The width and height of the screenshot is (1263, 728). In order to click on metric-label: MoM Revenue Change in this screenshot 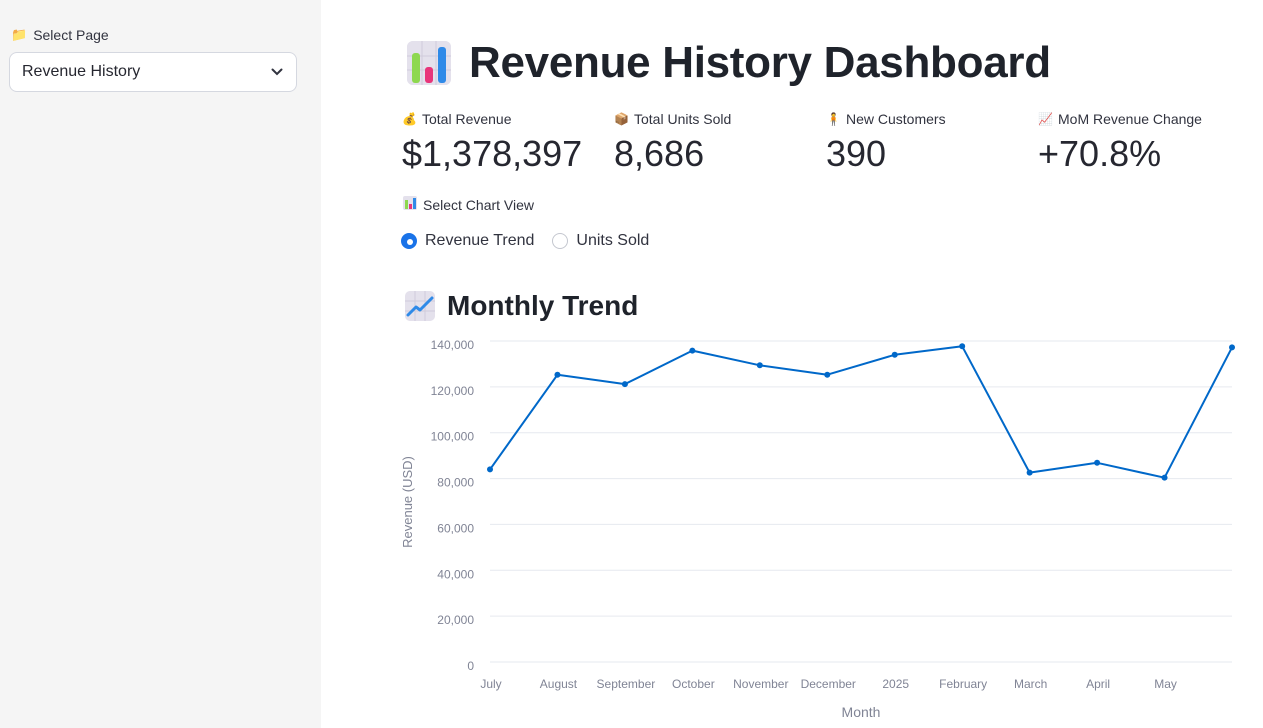, I will do `click(1130, 119)`.